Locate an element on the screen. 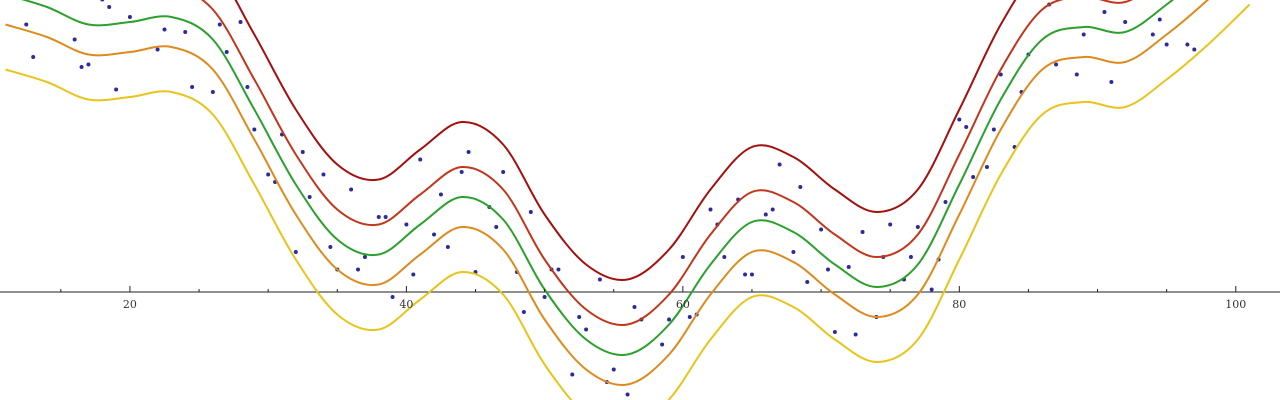  x-tick-label: 80 is located at coordinates (959, 304).